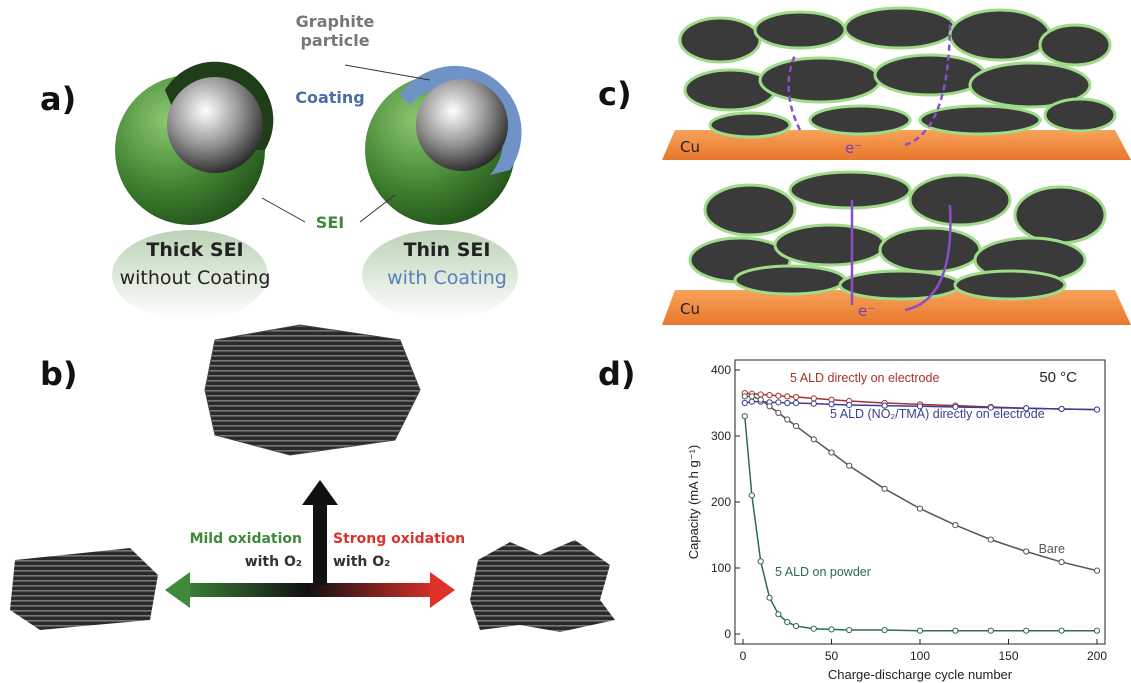 The height and width of the screenshot is (683, 1131). Describe the element at coordinates (727, 634) in the screenshot. I see `y-tick-label: 0` at that location.